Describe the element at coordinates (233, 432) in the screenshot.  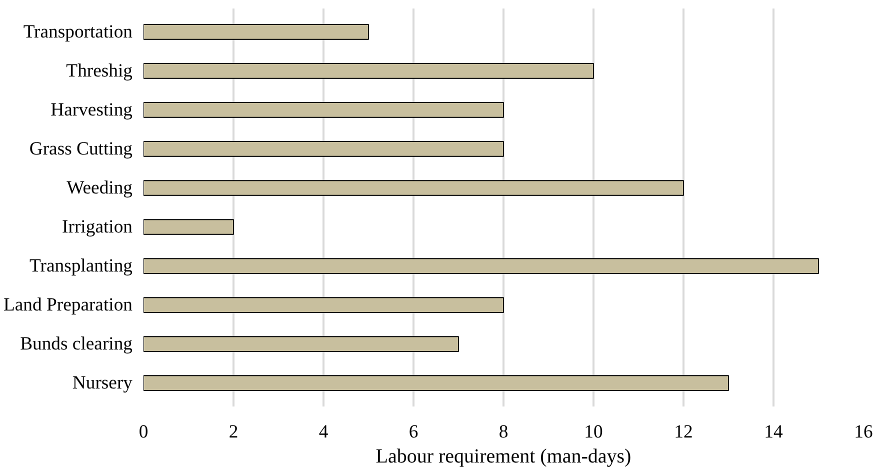
I see `x-tick-label: 2` at that location.